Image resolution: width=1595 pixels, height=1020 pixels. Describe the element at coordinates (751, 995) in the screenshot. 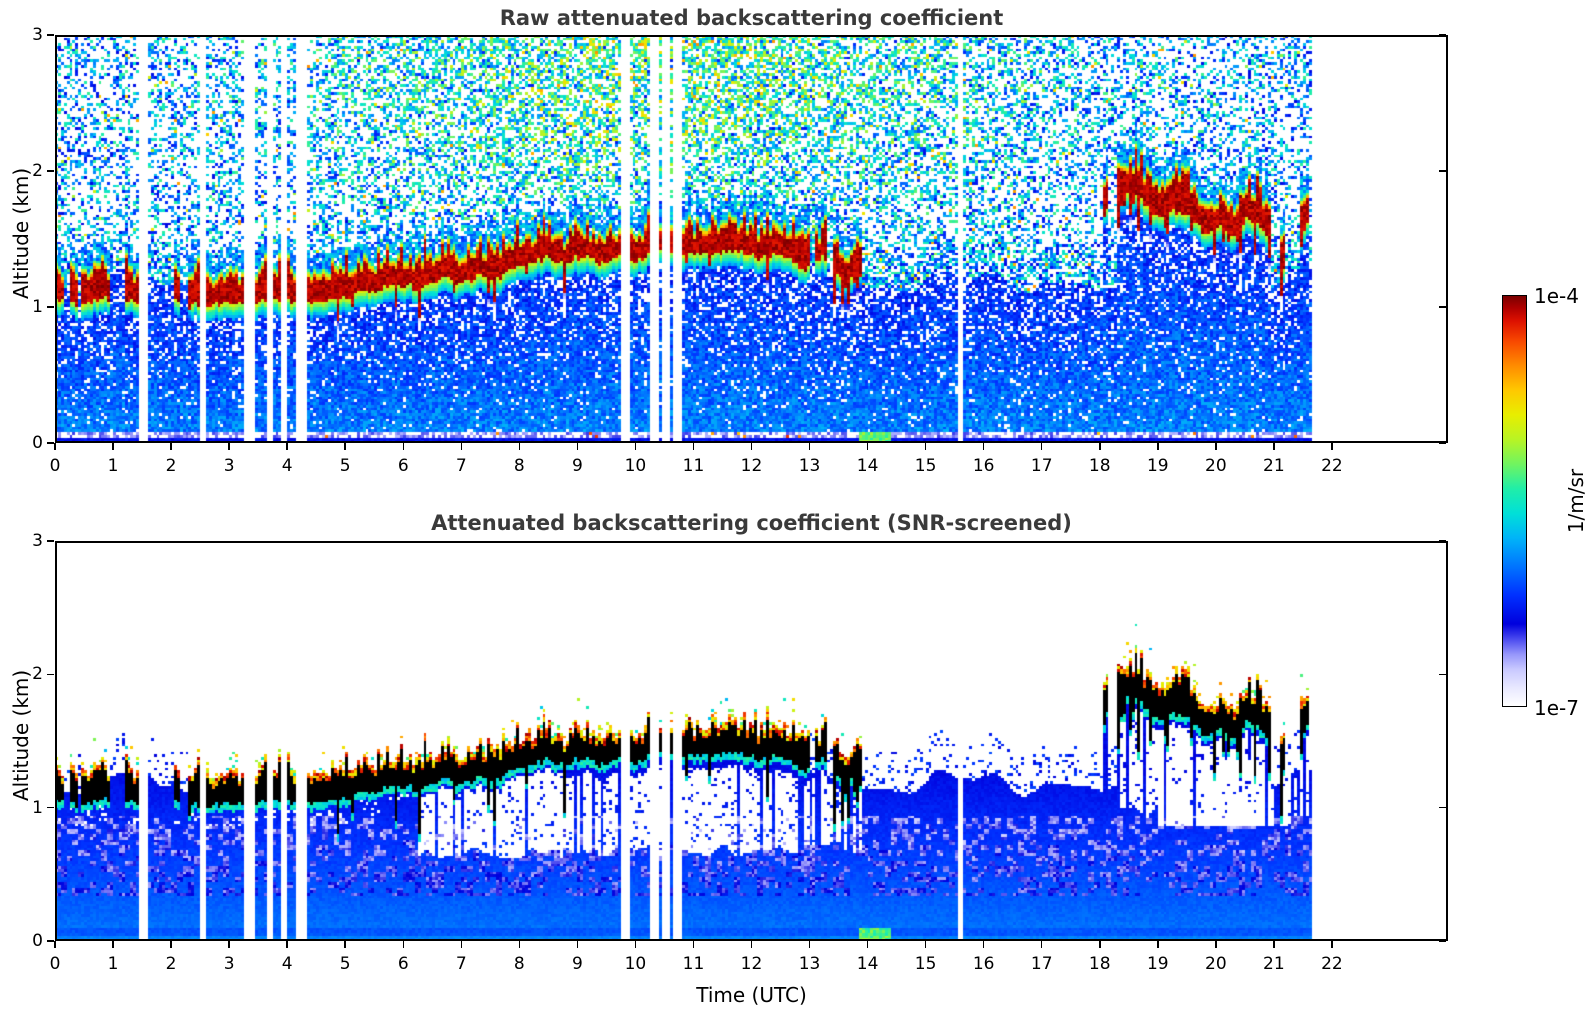

I see `x-axis-label: Time (UTC)` at that location.